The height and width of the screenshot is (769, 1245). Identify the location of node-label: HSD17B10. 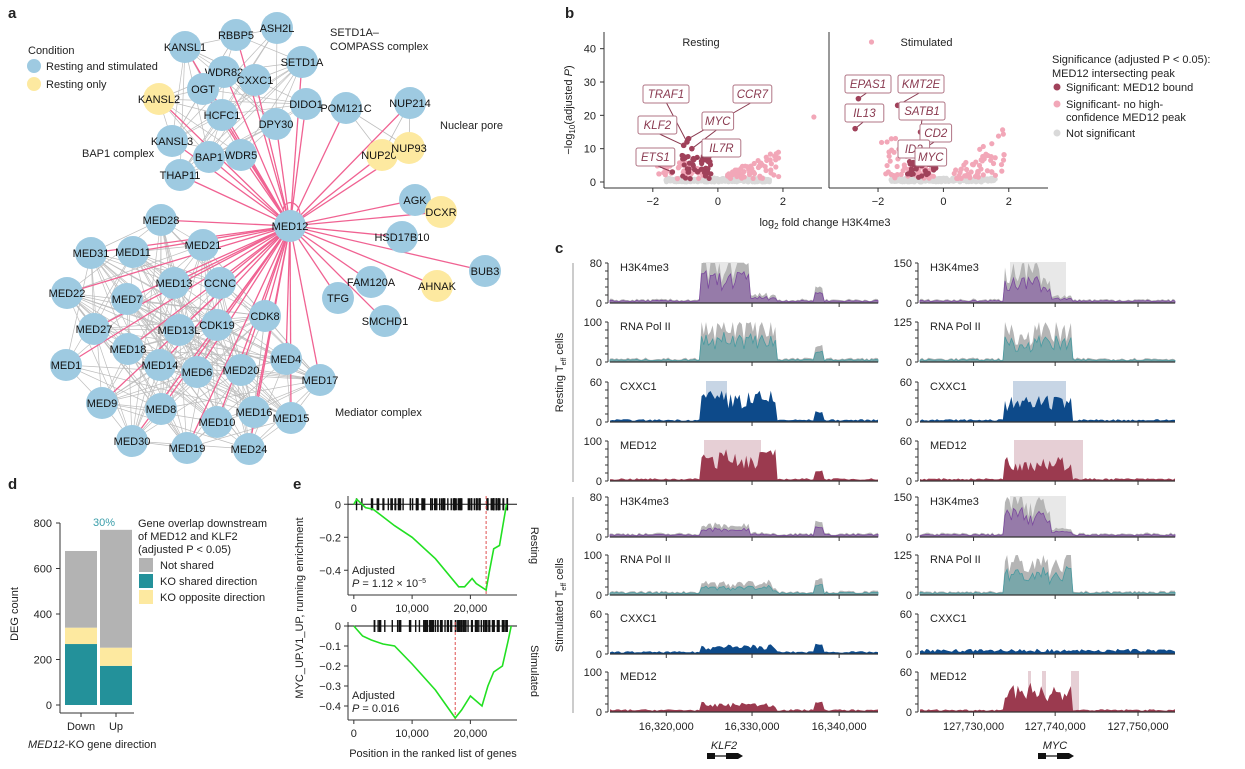
(401, 238).